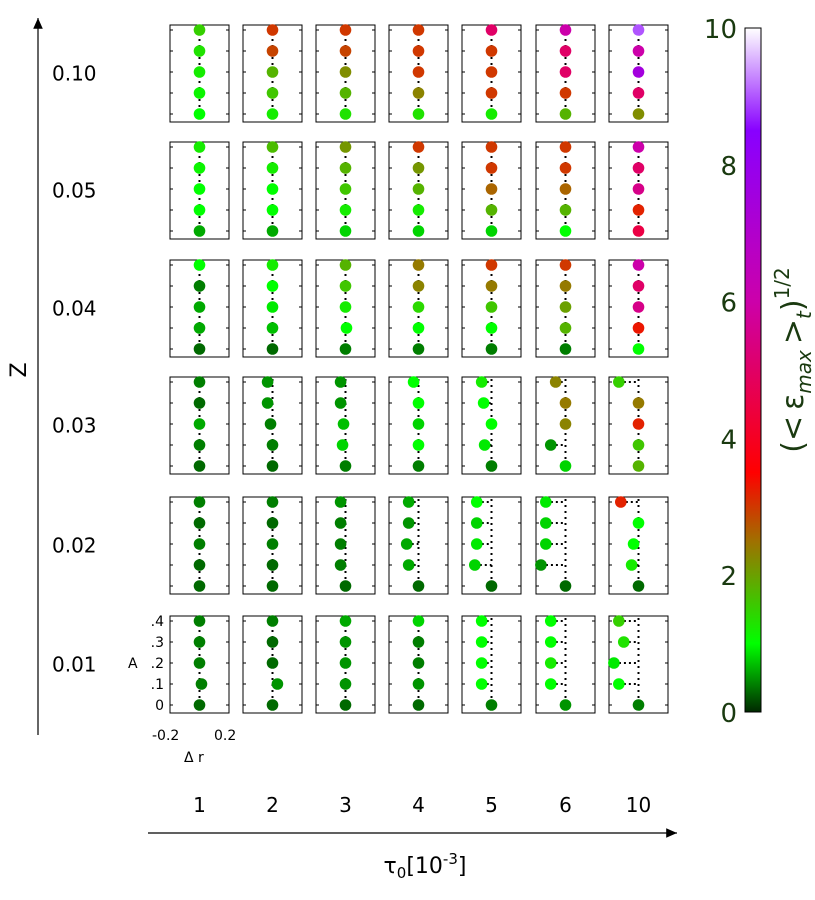 This screenshot has height=900, width=815. I want to click on colorbar-tick-label: 0, so click(728, 714).